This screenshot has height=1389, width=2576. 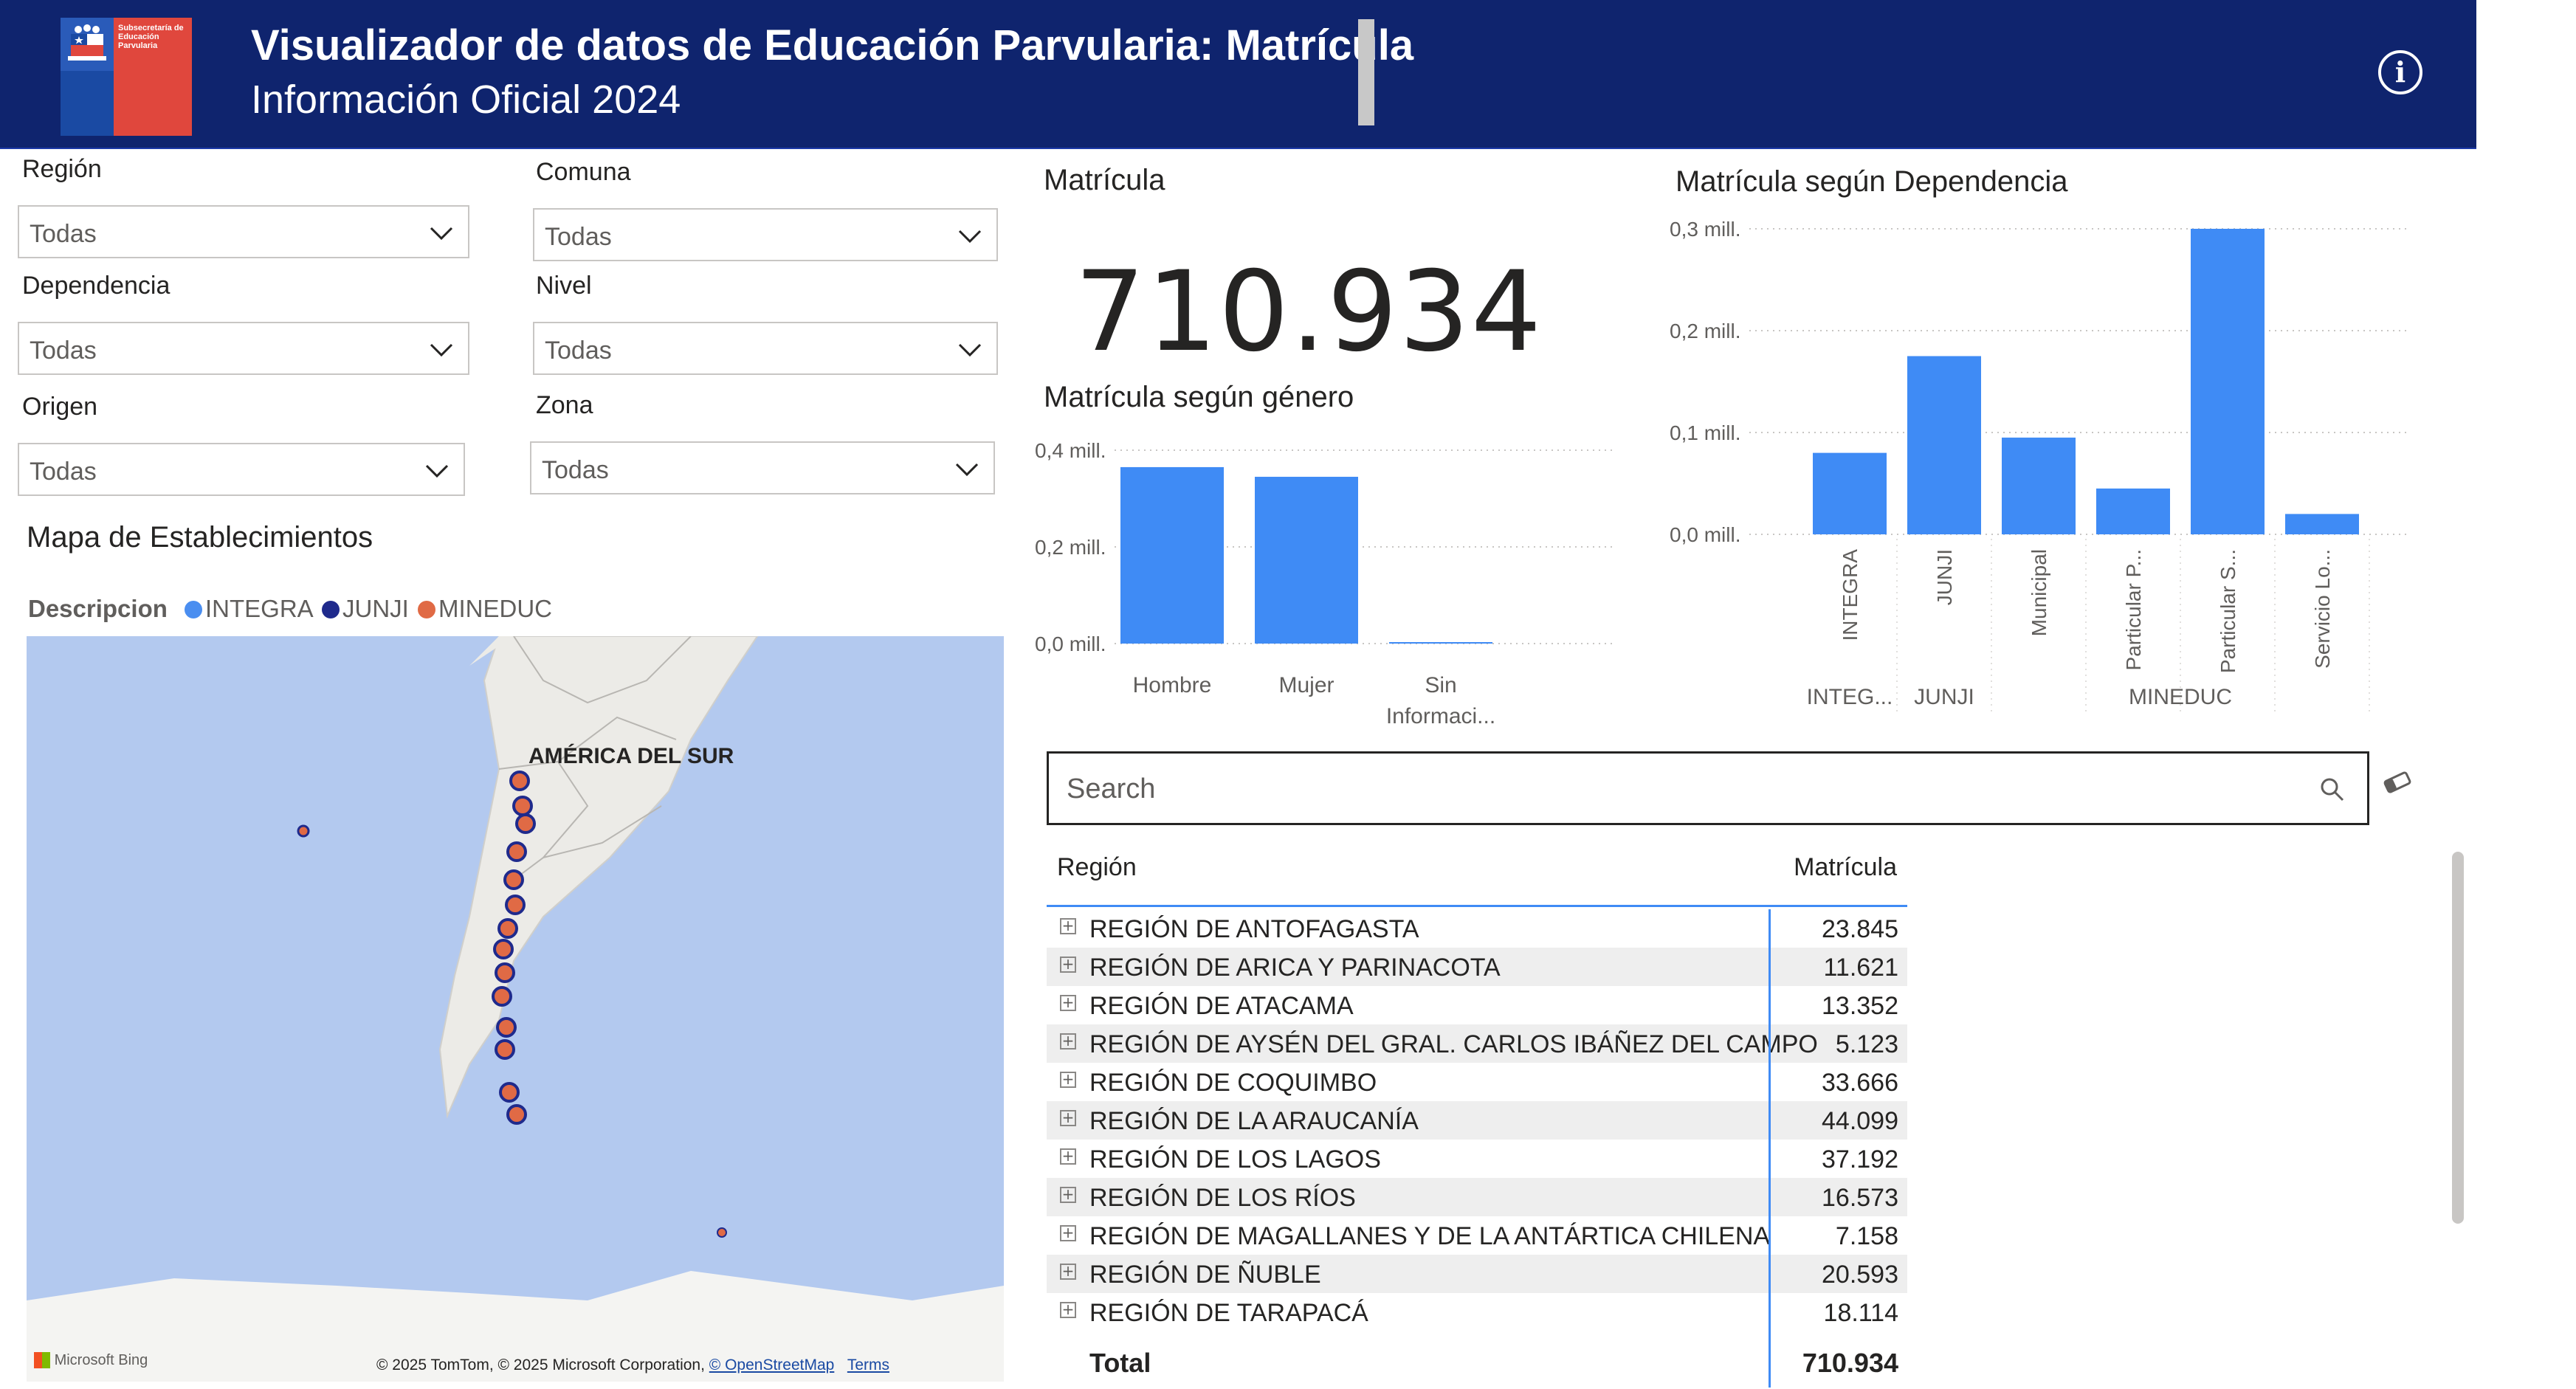 What do you see at coordinates (495, 609) in the screenshot?
I see `legend-label-mineduc: MINEDUC` at bounding box center [495, 609].